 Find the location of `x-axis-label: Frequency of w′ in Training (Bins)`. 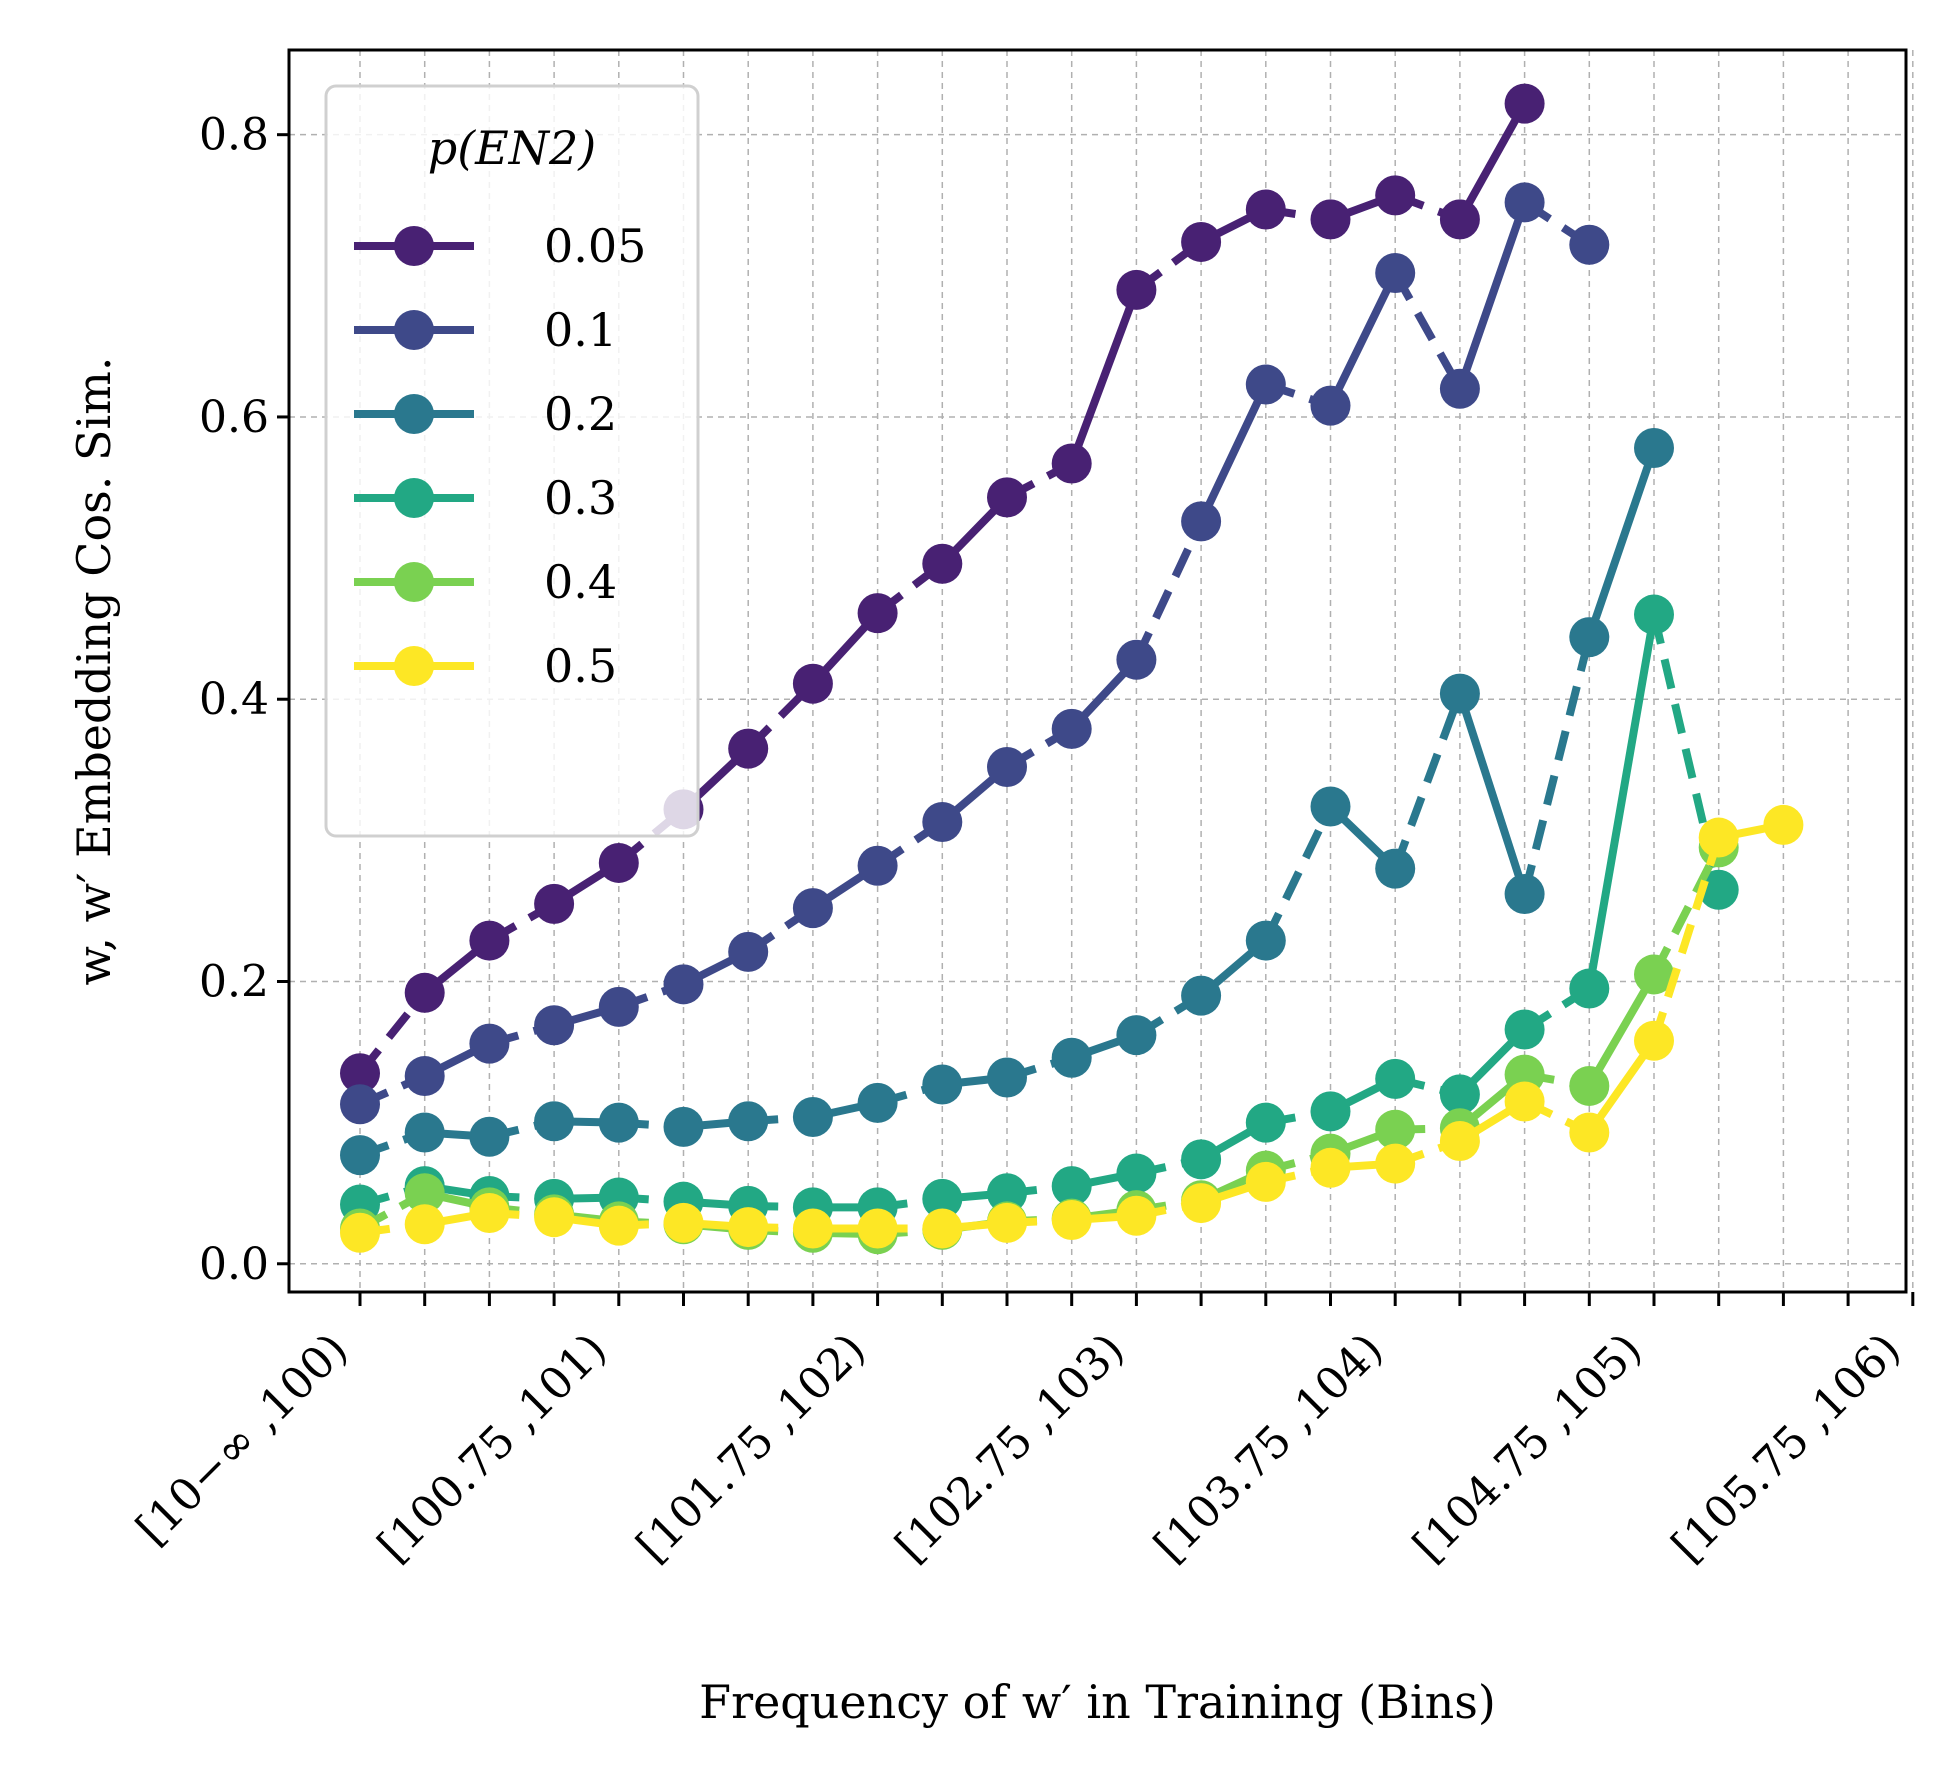

x-axis-label: Frequency of w′ in Training (Bins) is located at coordinates (1097, 1702).